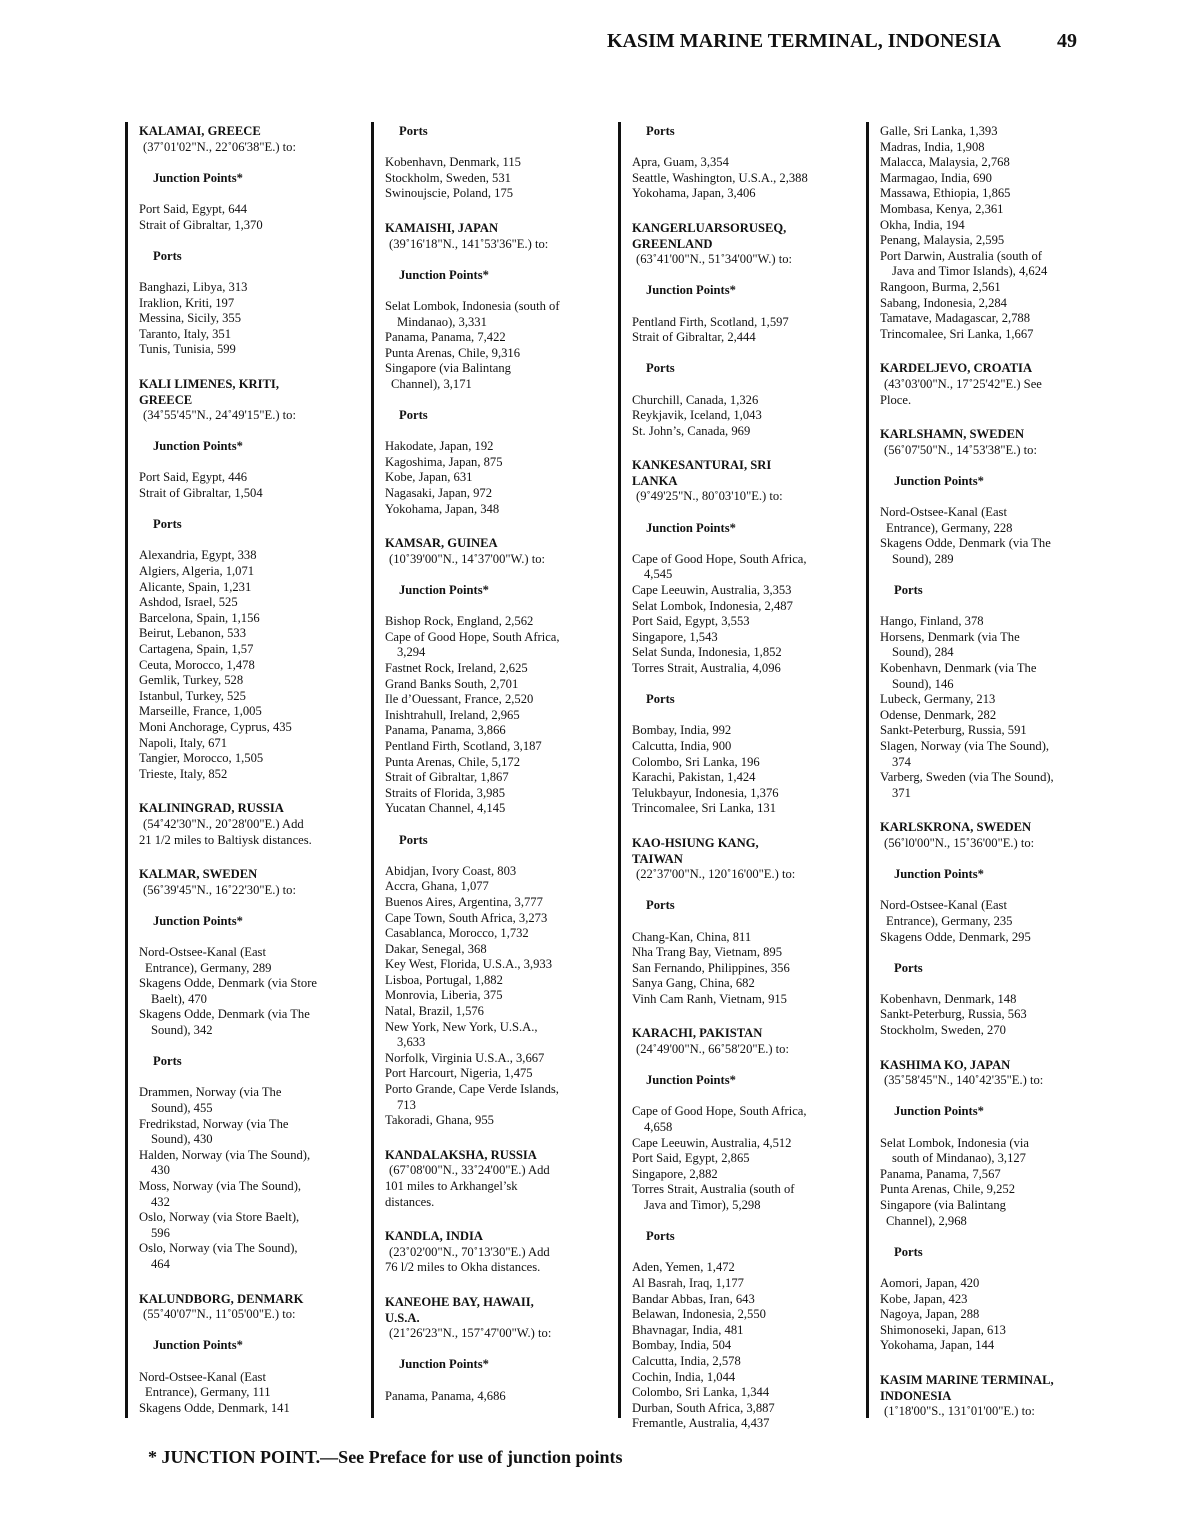 This screenshot has height=1540, width=1190. Describe the element at coordinates (411, 652) in the screenshot. I see `distance-line-continuation: 3,294` at that location.